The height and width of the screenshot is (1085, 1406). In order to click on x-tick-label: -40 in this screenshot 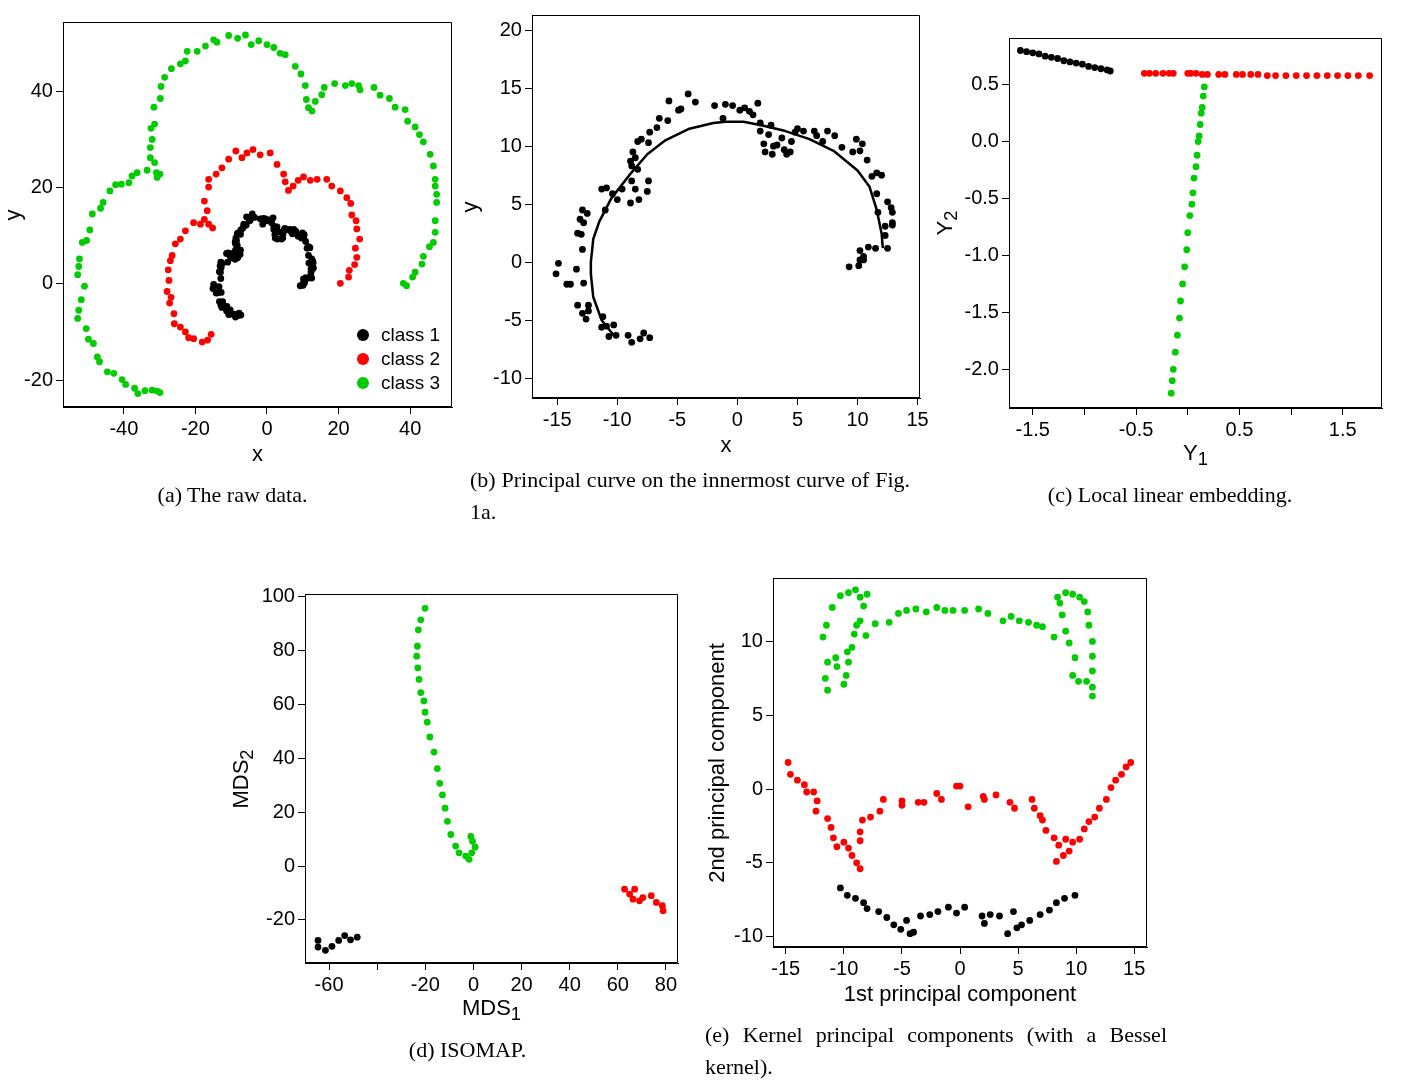, I will do `click(124, 427)`.